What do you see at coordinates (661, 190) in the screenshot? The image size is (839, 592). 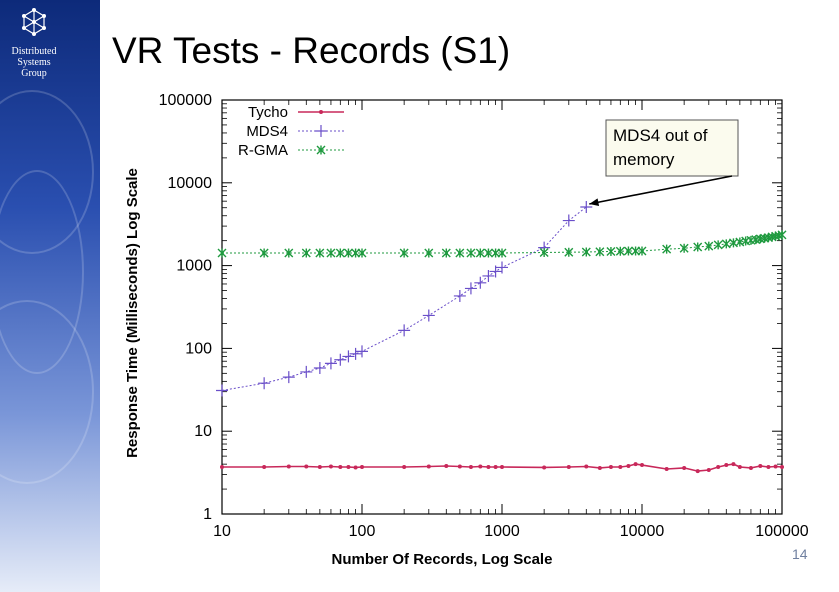 I see `annotation-arrow` at bounding box center [661, 190].